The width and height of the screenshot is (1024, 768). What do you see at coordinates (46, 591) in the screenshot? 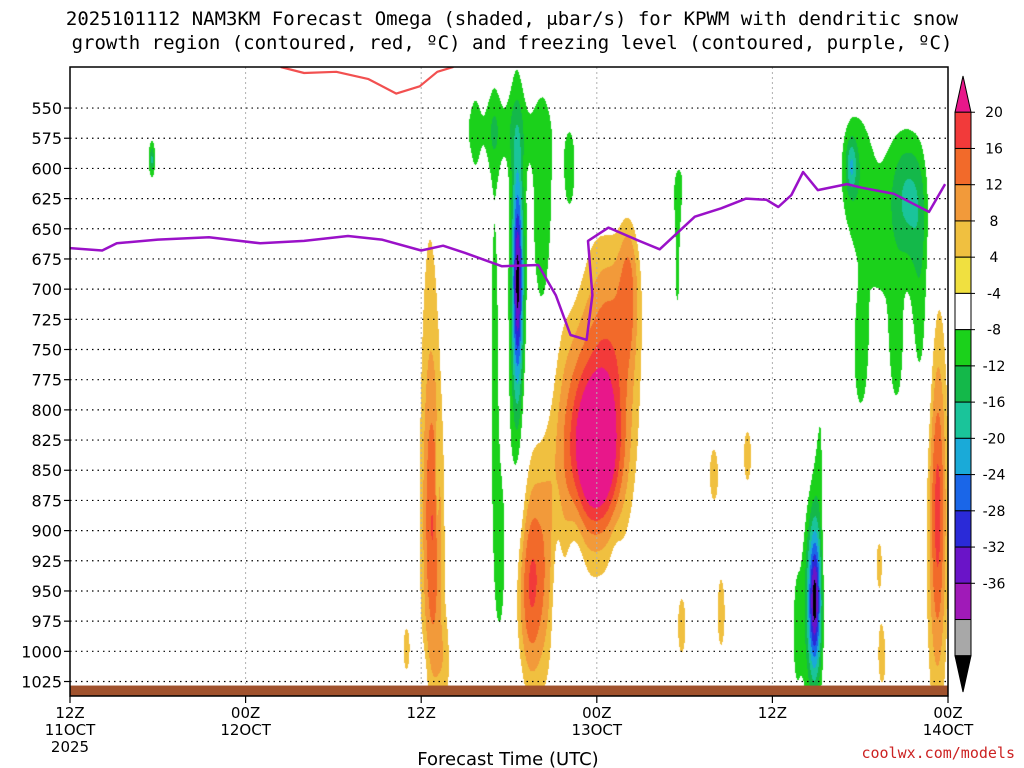
I see `y-tick-label-950: 950` at bounding box center [46, 591].